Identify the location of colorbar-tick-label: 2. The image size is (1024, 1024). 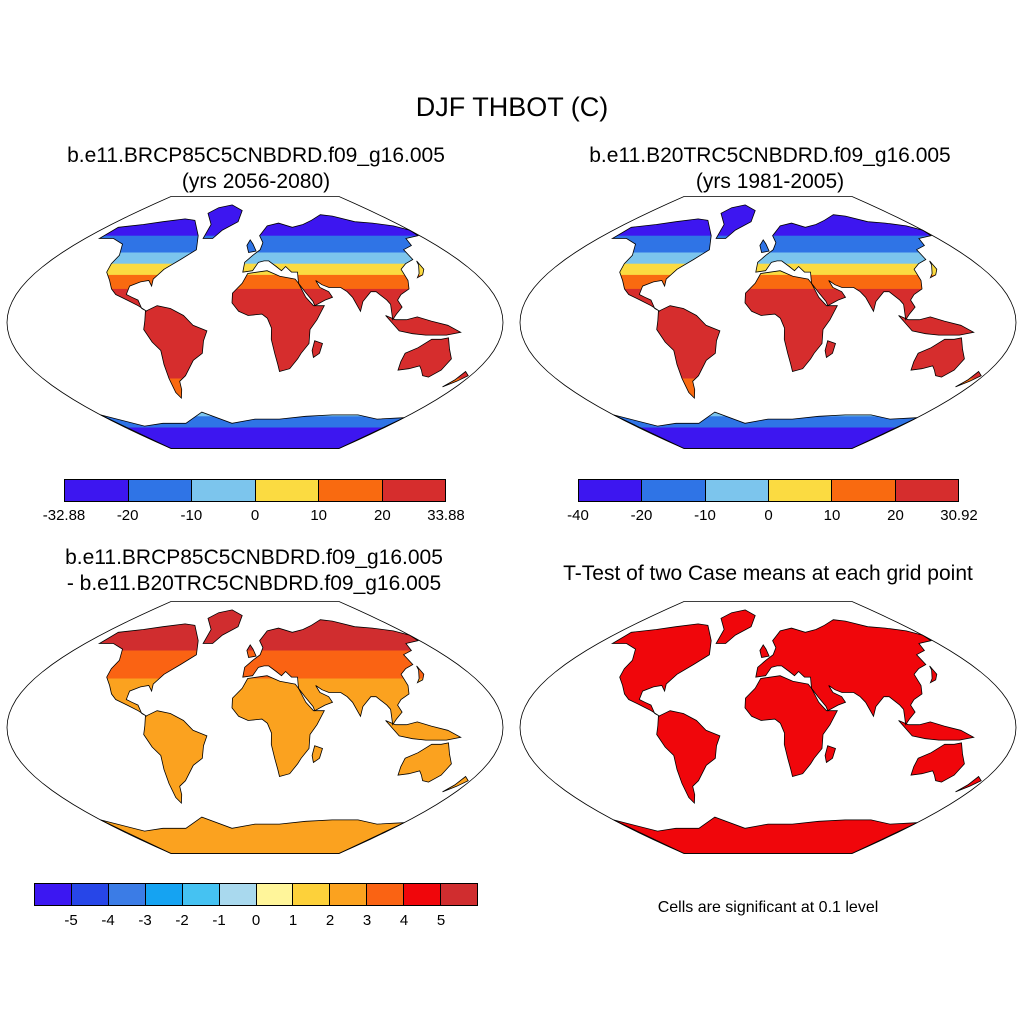
(330, 920).